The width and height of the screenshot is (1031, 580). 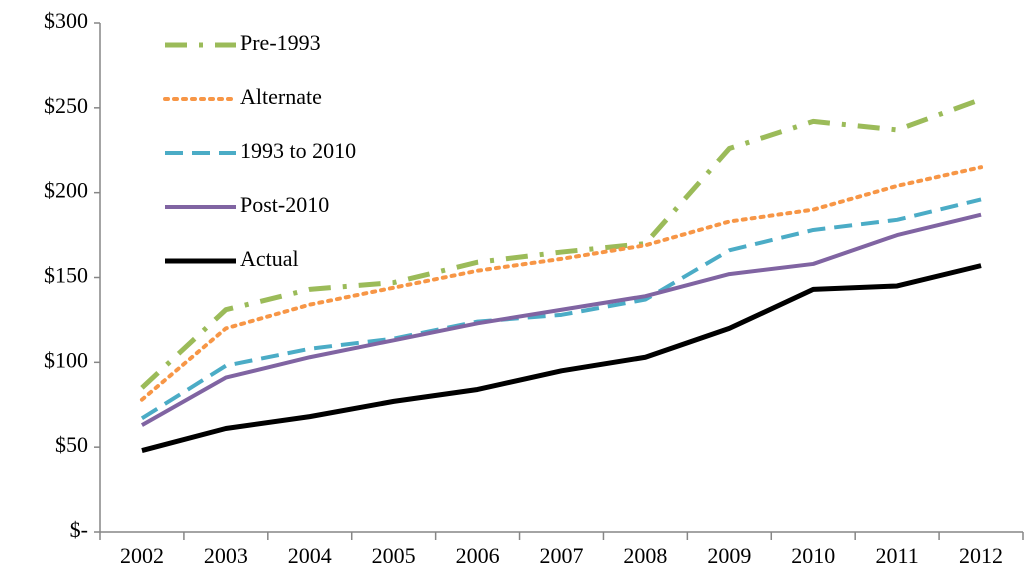 What do you see at coordinates (394, 555) in the screenshot?
I see `x-tick-label: 2005` at bounding box center [394, 555].